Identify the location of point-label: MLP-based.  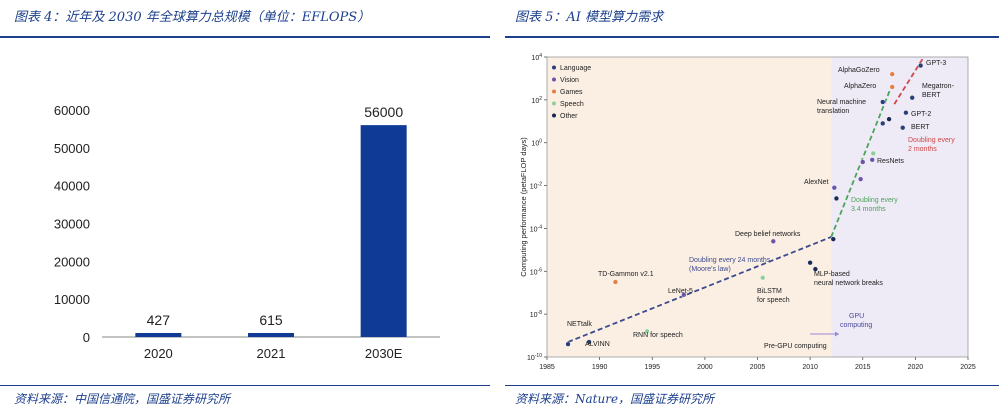
(832, 274).